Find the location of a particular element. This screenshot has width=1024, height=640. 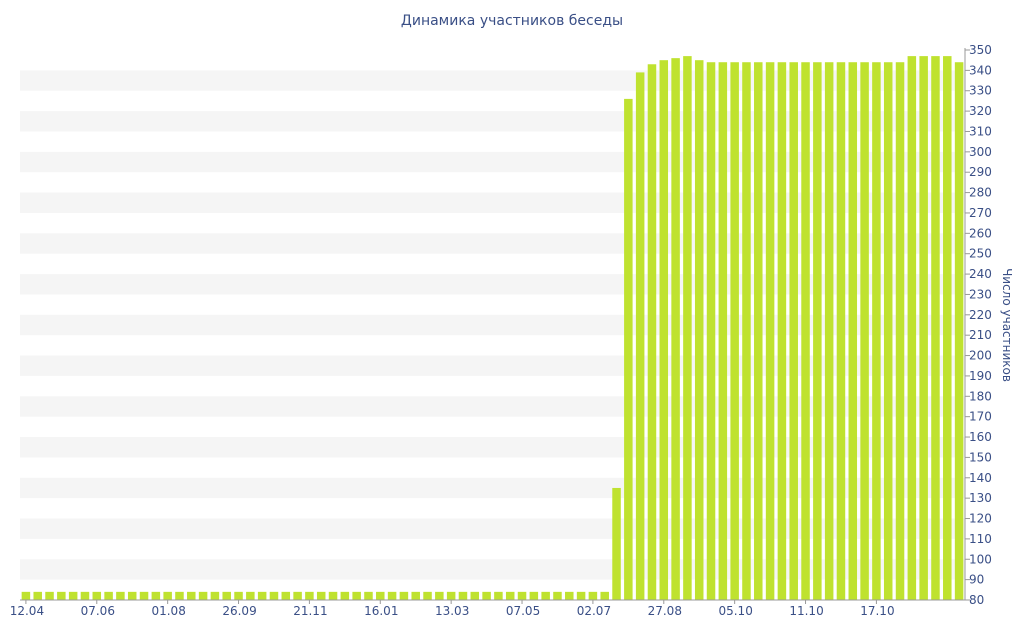

y-tick-label: 130 is located at coordinates (980, 498).